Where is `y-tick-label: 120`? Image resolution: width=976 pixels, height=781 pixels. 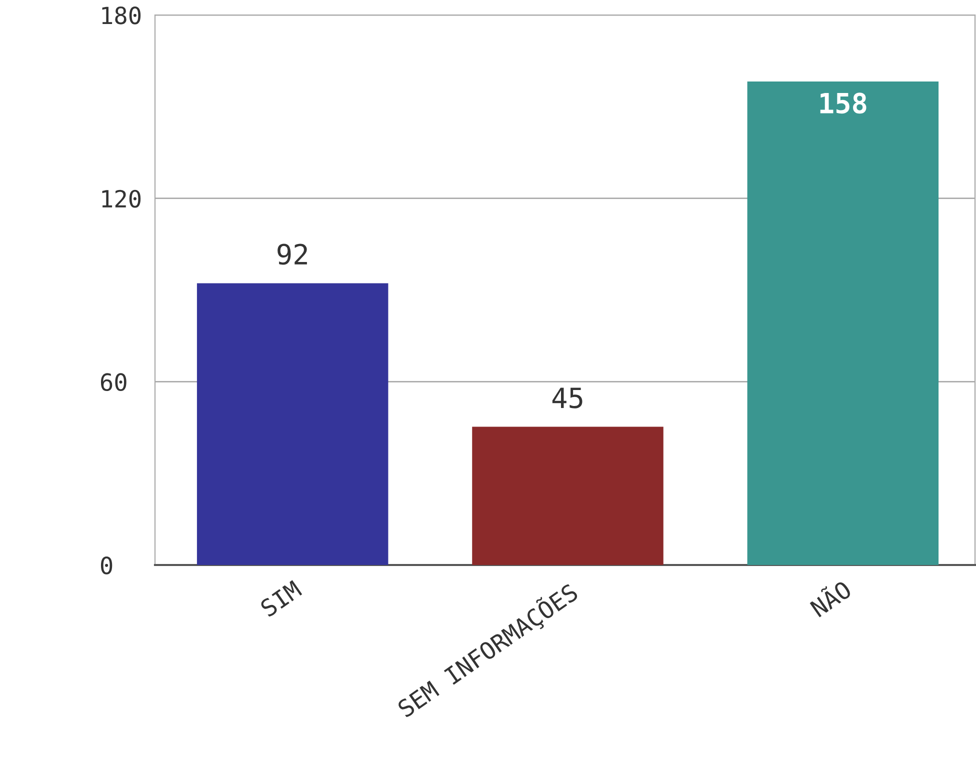
y-tick-label: 120 is located at coordinates (121, 199).